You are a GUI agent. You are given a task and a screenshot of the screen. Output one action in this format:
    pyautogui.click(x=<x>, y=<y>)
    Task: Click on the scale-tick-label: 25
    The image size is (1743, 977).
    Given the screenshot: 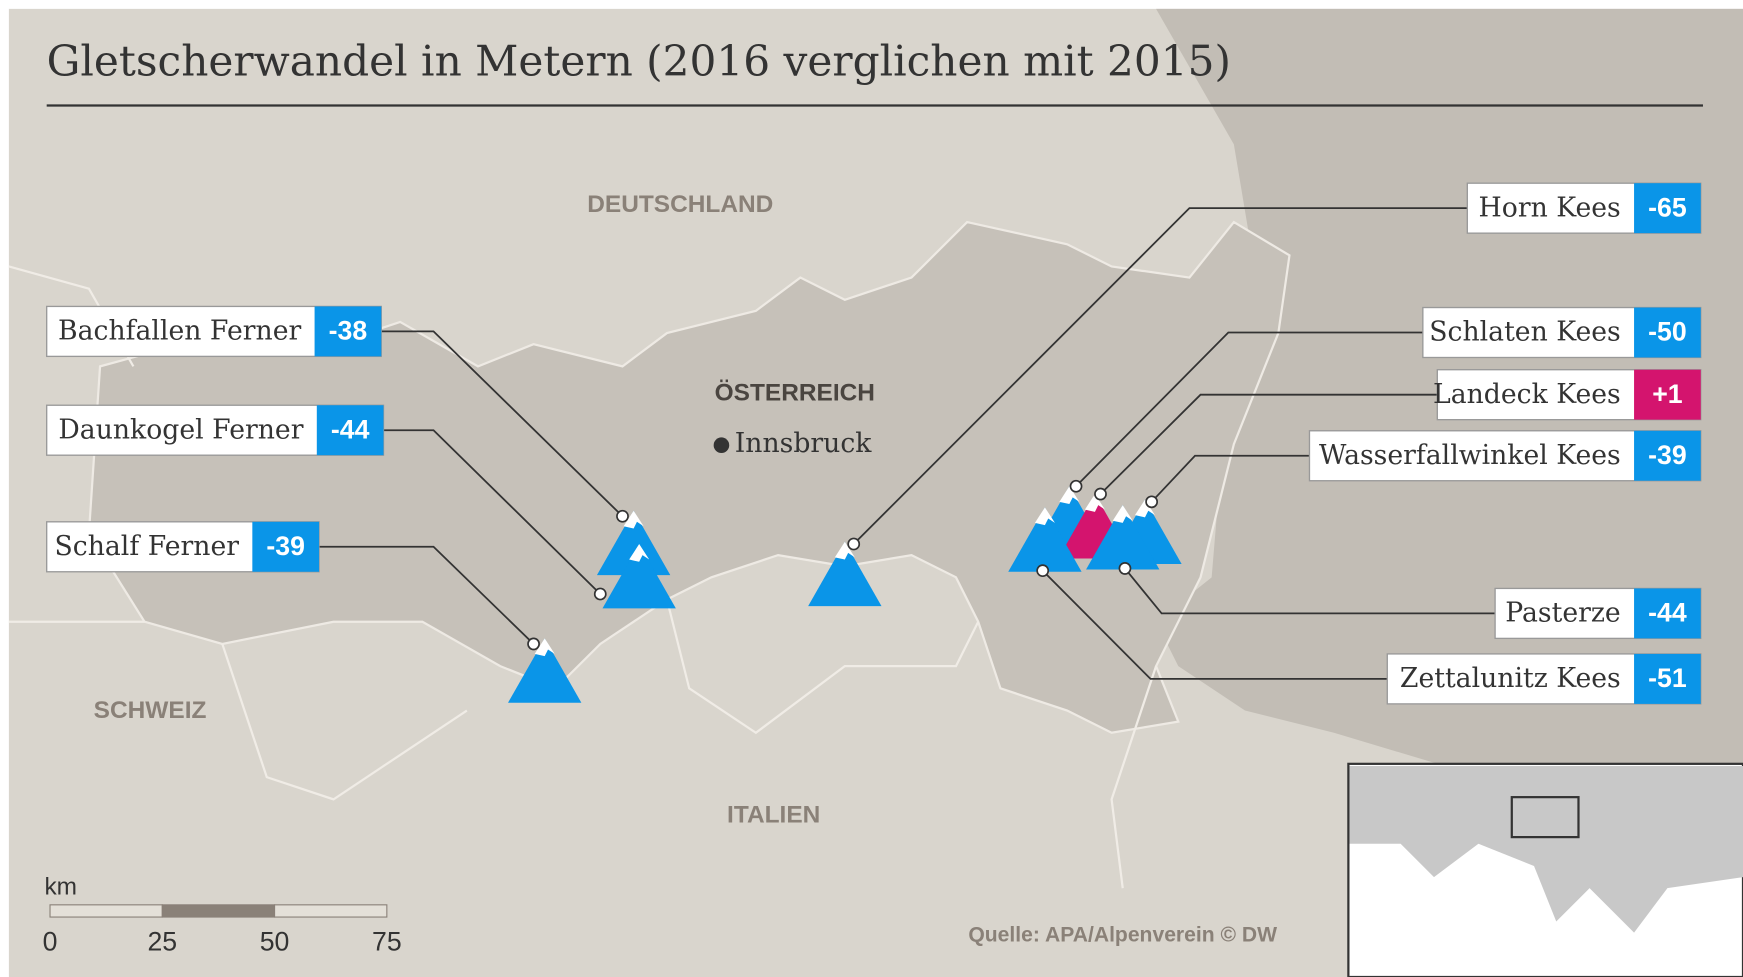 What is the action you would take?
    pyautogui.click(x=162, y=942)
    